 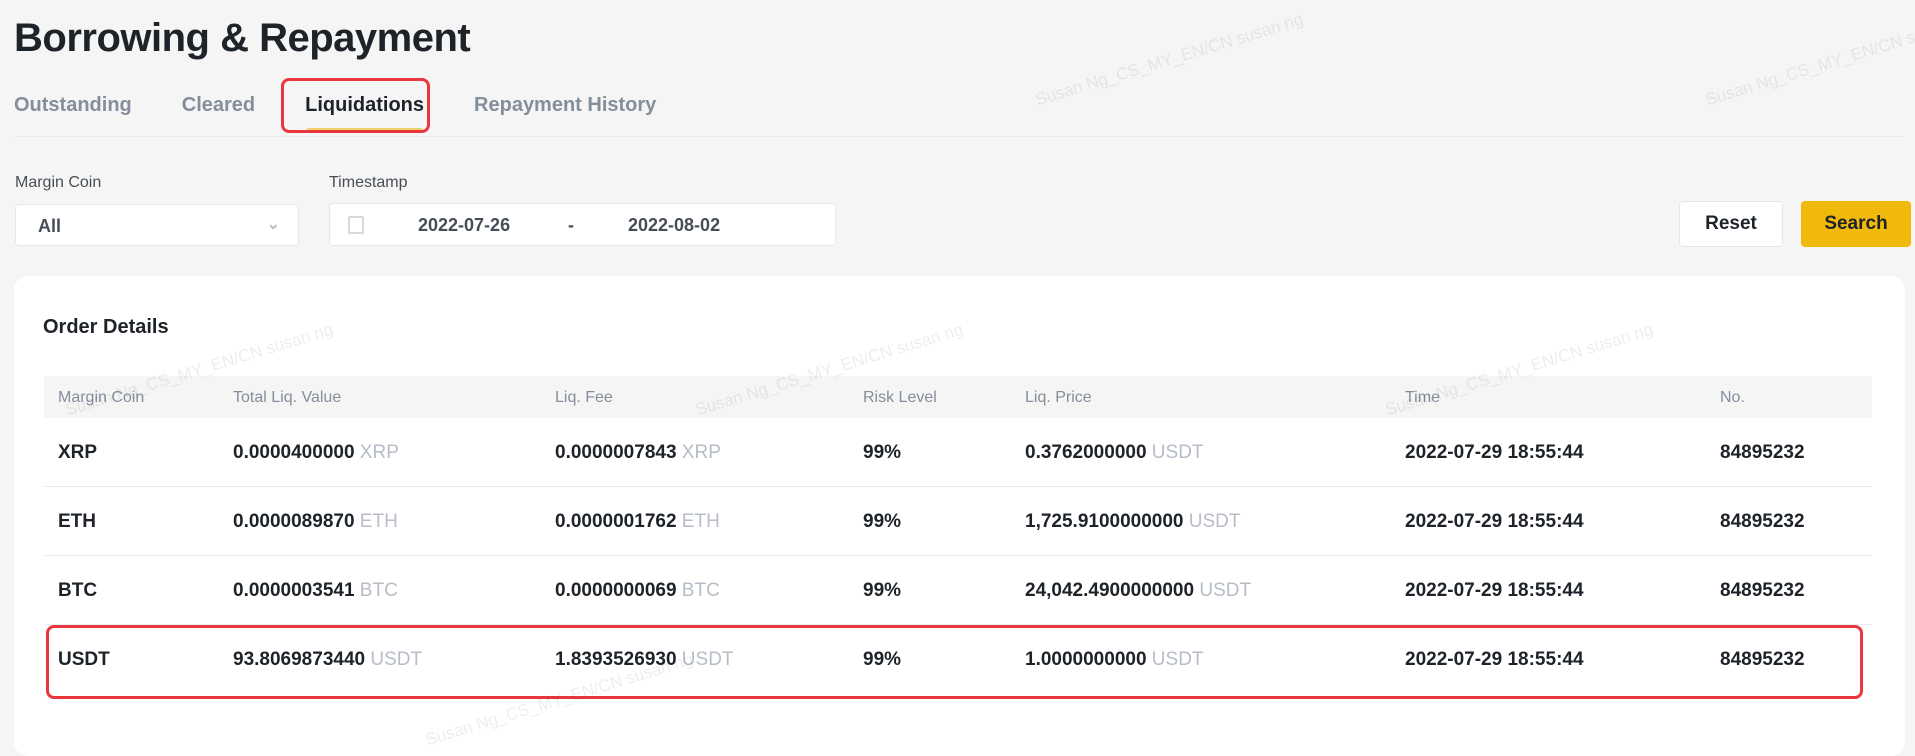 I want to click on margin-coin-value: All, so click(x=50, y=226).